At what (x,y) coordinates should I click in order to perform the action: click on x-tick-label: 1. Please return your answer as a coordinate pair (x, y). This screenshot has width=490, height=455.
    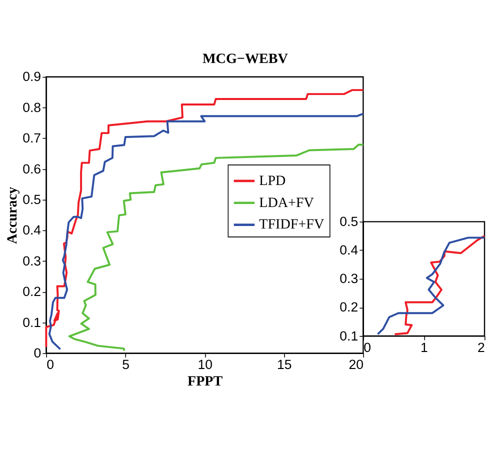
    Looking at the image, I should click on (424, 347).